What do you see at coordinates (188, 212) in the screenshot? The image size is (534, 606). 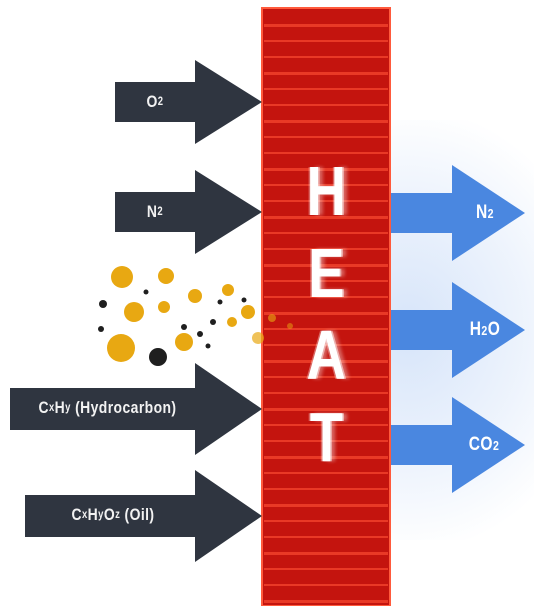 I see `input-arrow-nitrogen-icon` at bounding box center [188, 212].